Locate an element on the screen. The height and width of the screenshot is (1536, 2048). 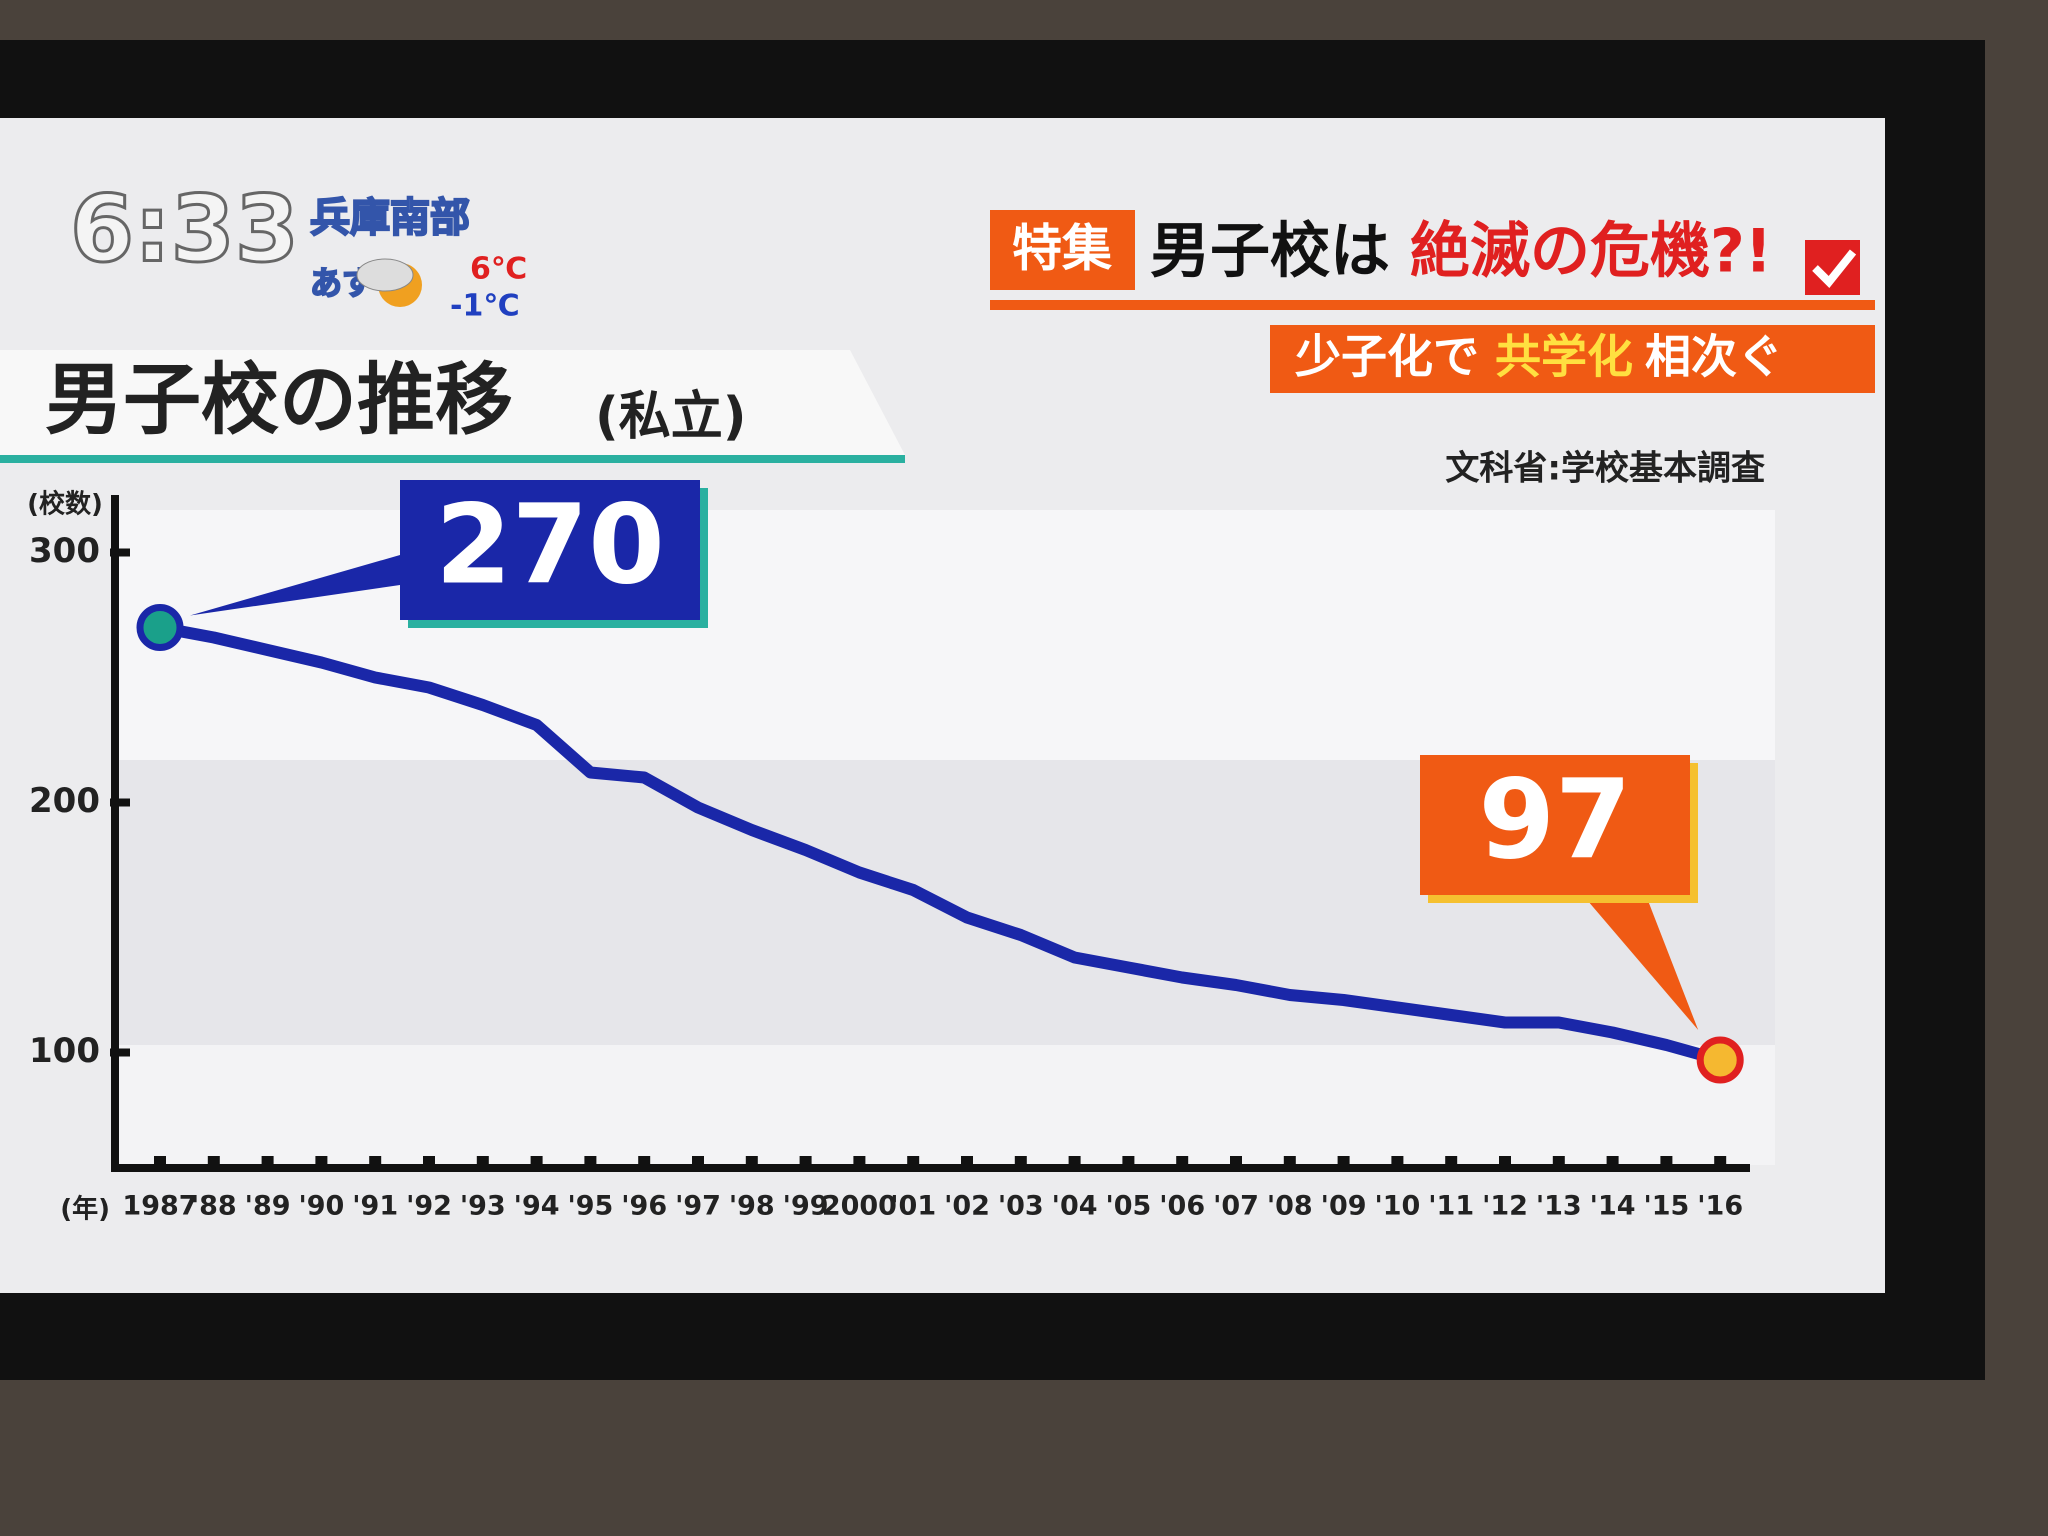
tag-box is located at coordinates (1062, 250).